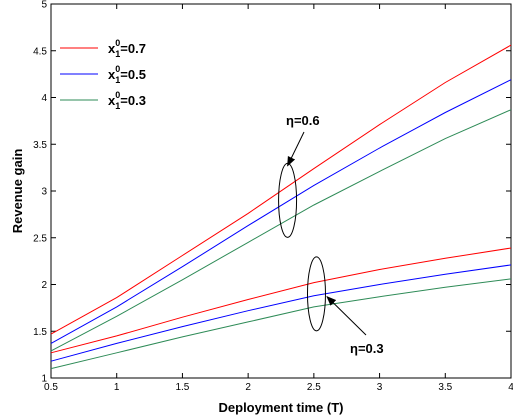  What do you see at coordinates (44, 98) in the screenshot?
I see `y-tick-label: 4` at bounding box center [44, 98].